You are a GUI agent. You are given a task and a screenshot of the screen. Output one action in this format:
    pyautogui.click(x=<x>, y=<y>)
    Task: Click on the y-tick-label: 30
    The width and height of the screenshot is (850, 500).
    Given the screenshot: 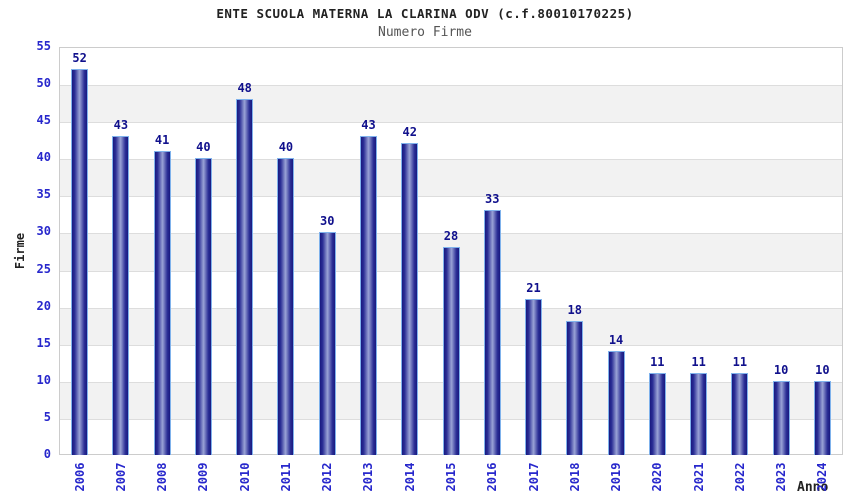 What is the action you would take?
    pyautogui.click(x=43, y=231)
    